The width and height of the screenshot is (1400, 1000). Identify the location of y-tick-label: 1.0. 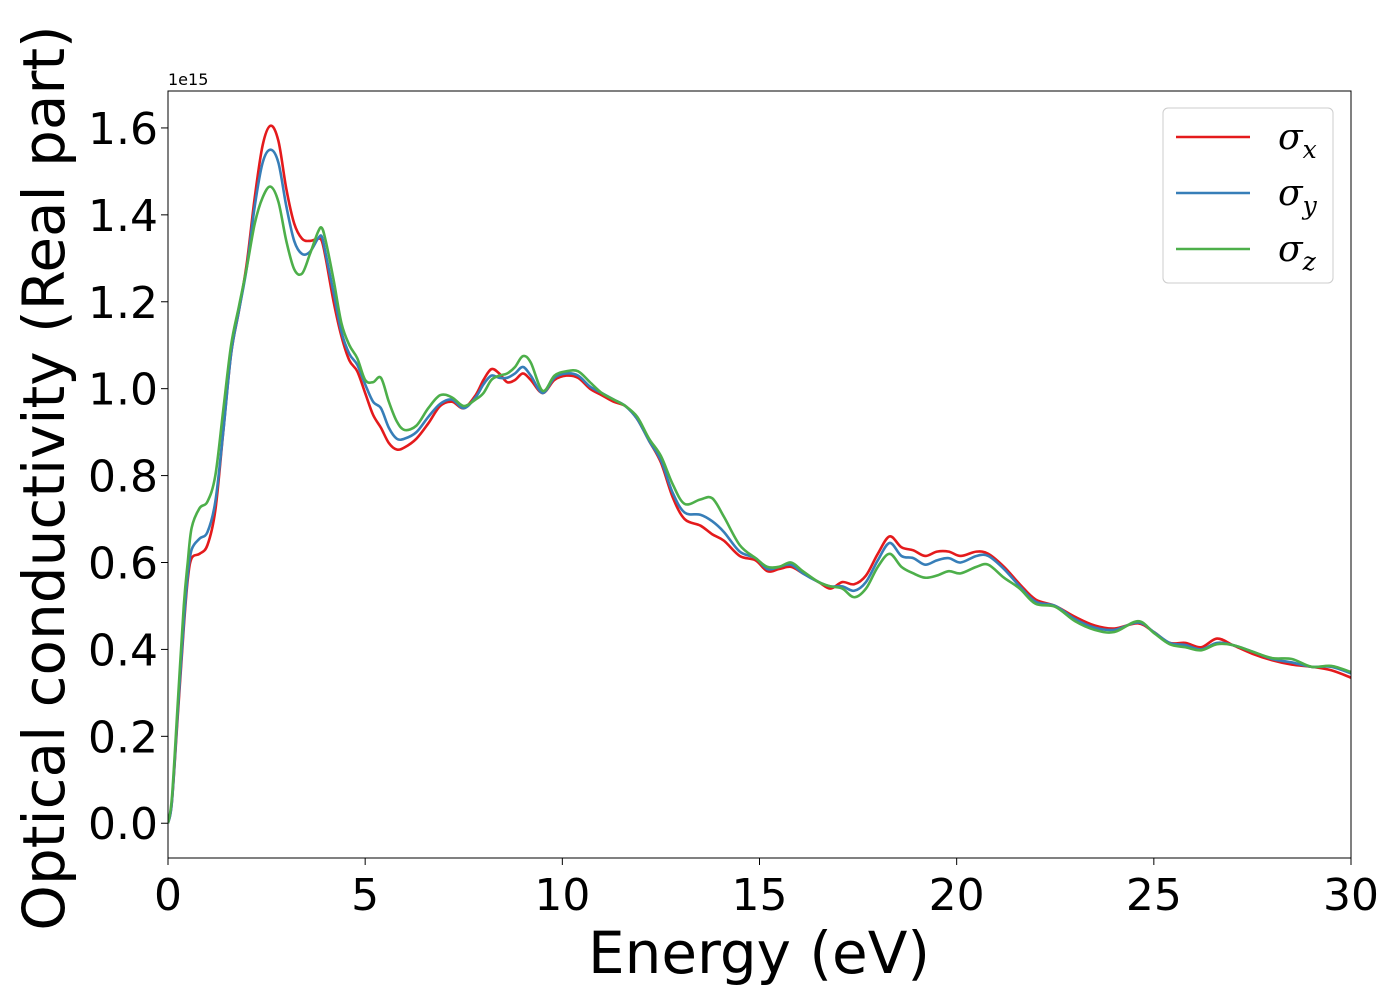
(123, 390).